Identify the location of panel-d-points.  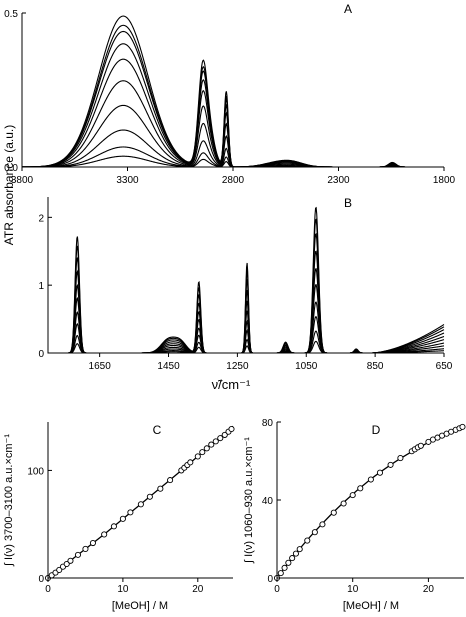
(369, 502).